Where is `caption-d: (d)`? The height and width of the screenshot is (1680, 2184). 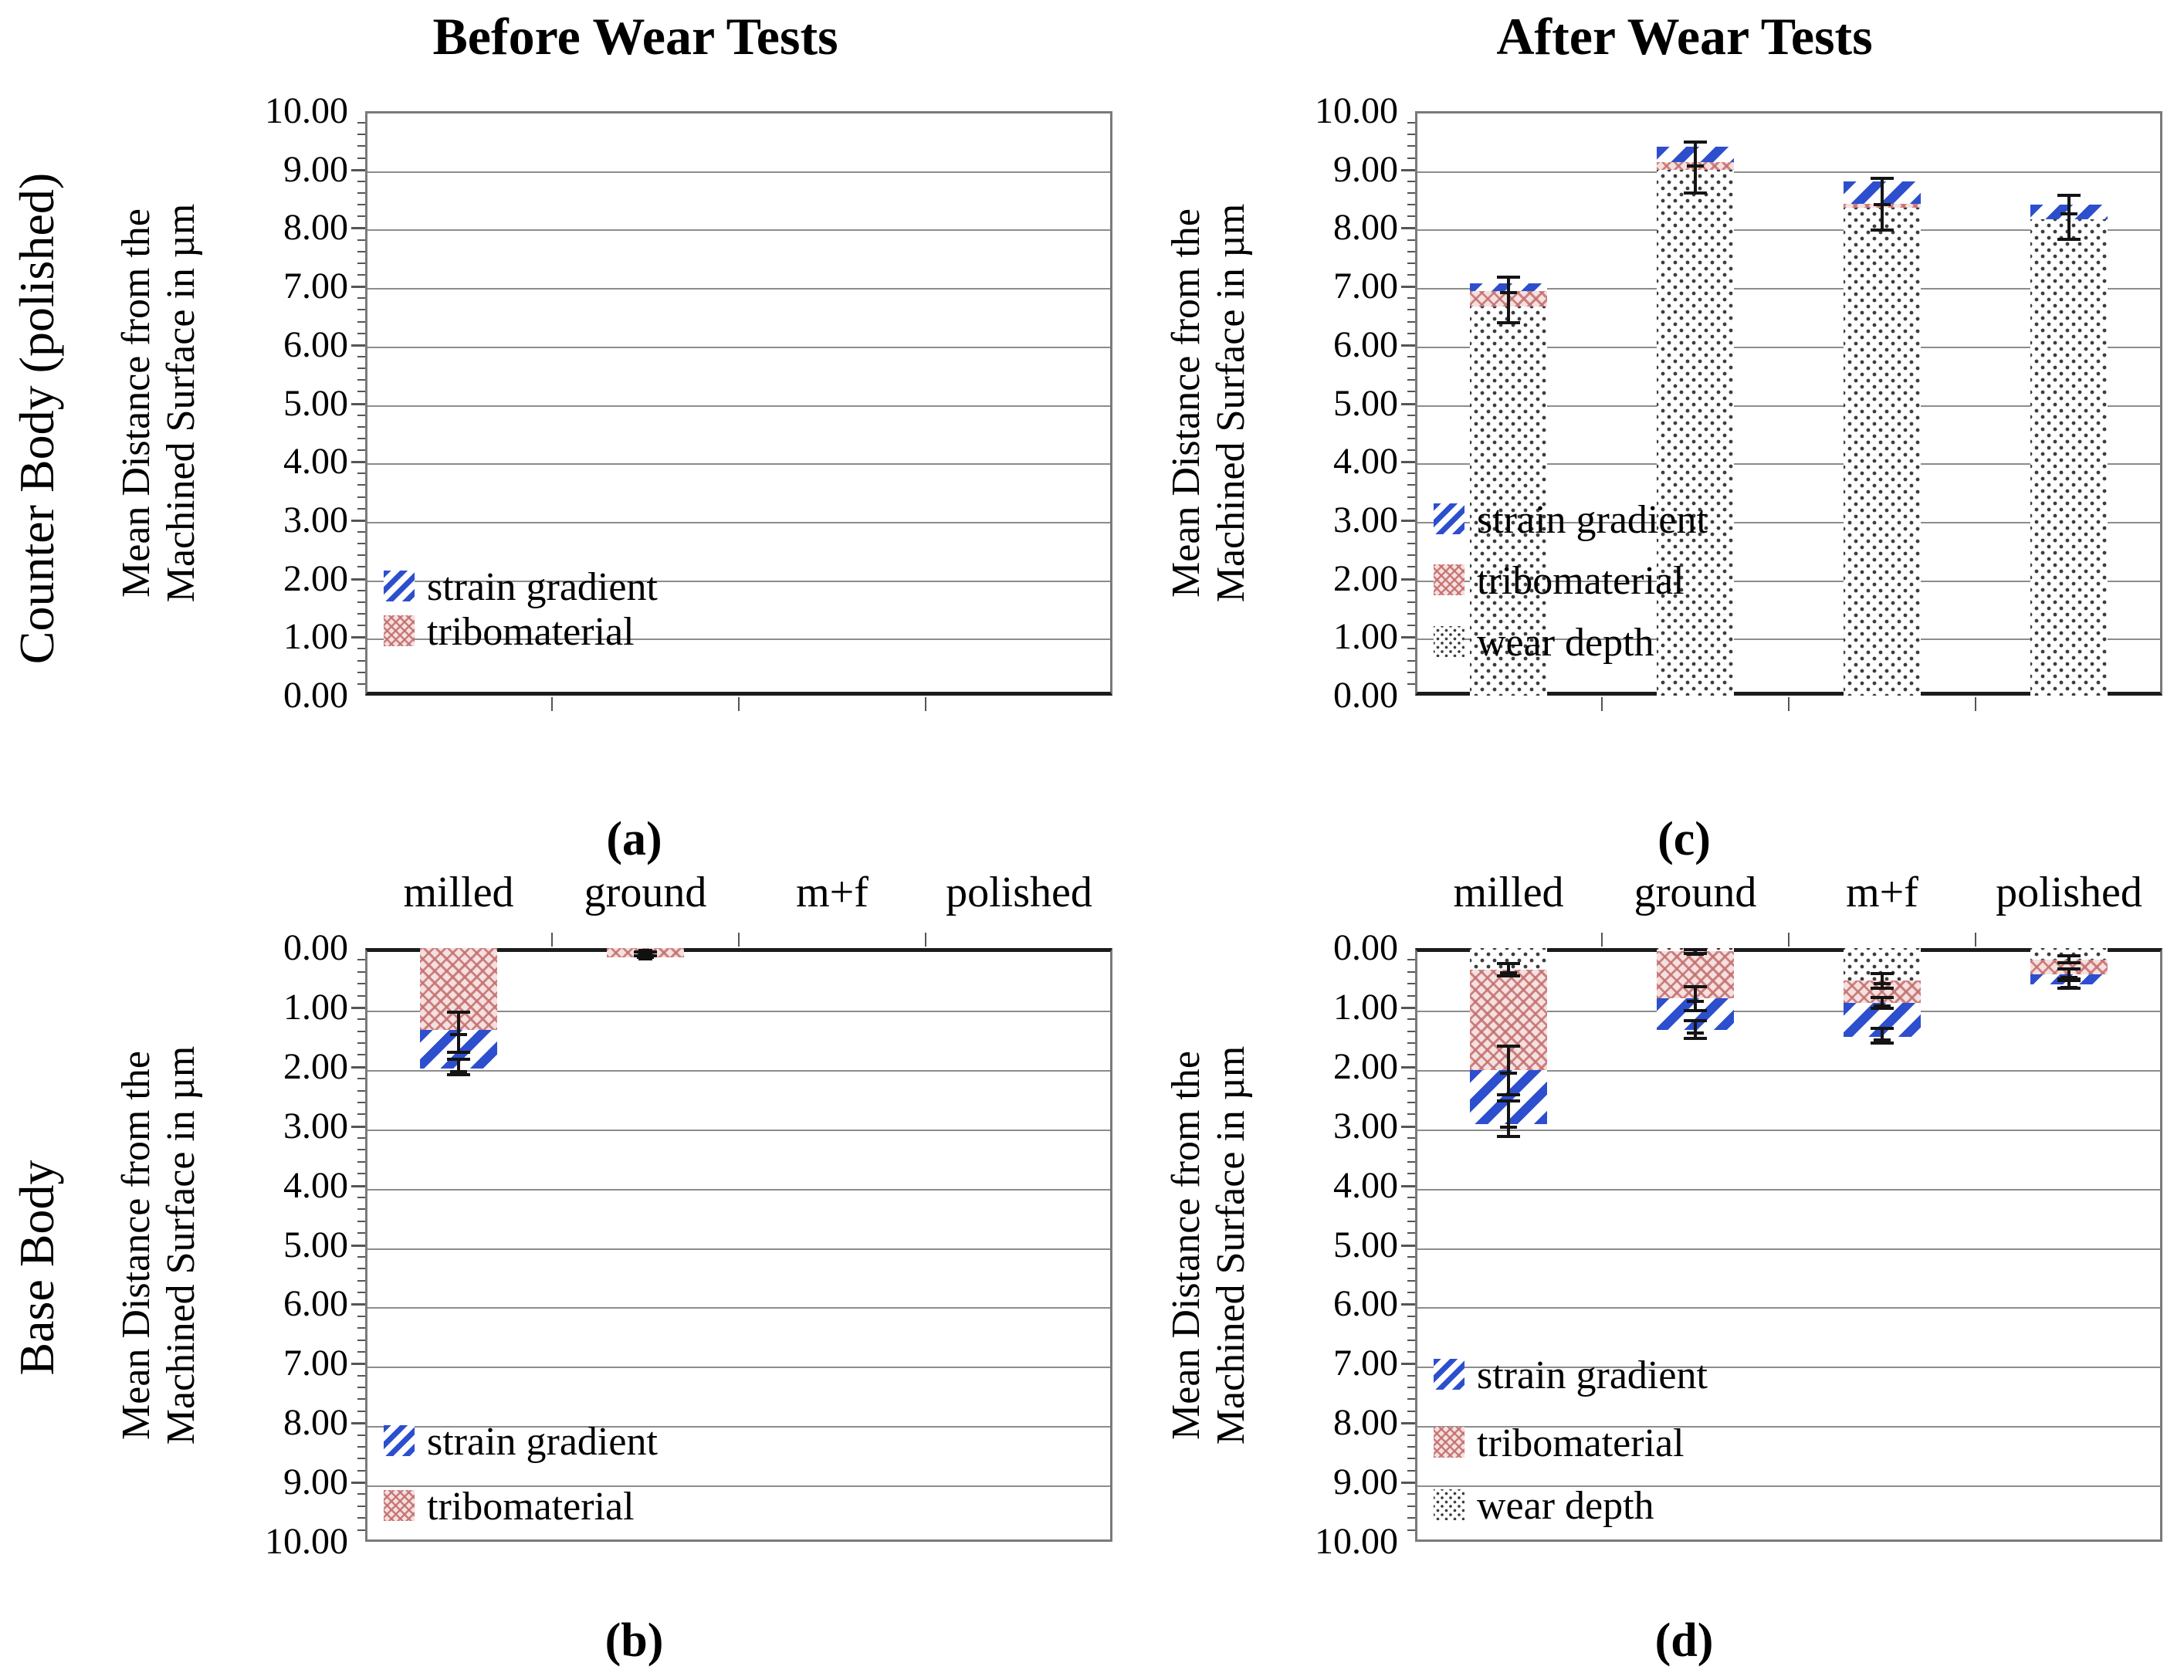
caption-d: (d) is located at coordinates (1684, 1641).